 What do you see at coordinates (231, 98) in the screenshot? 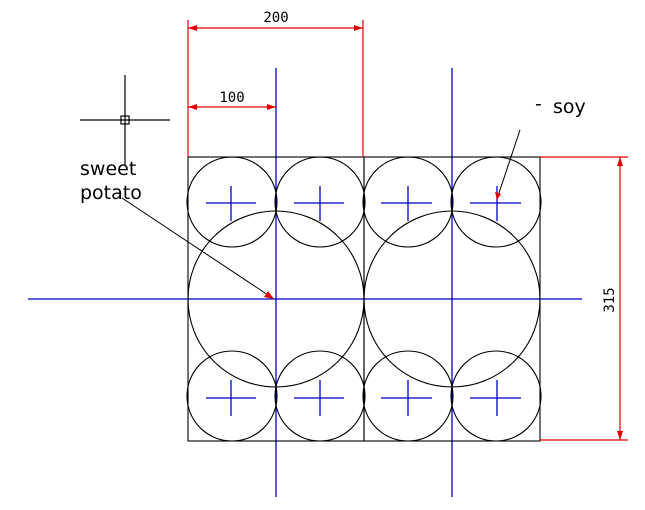
I see `dim-100-text: 100` at bounding box center [231, 98].